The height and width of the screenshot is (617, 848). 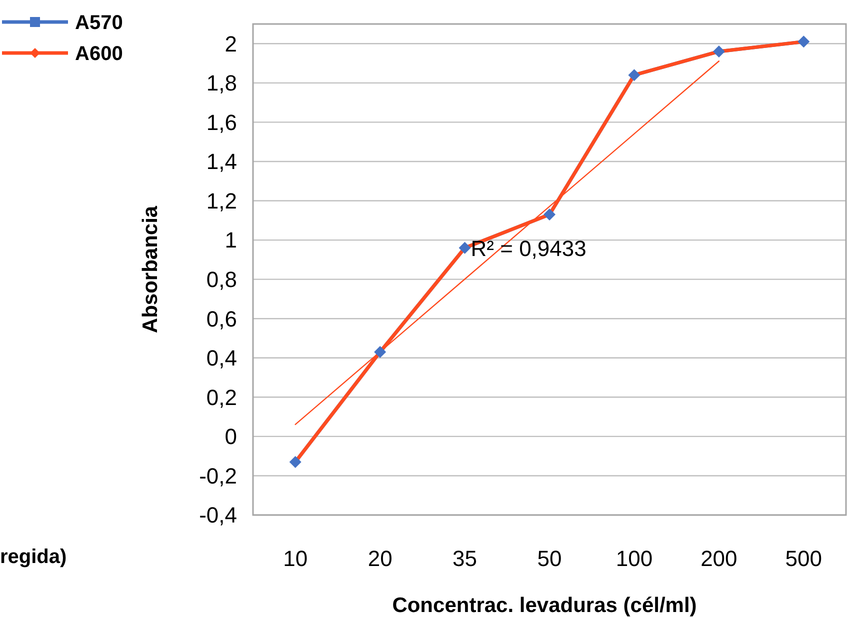 What do you see at coordinates (528, 248) in the screenshot?
I see `annotation: R² = 0,9433` at bounding box center [528, 248].